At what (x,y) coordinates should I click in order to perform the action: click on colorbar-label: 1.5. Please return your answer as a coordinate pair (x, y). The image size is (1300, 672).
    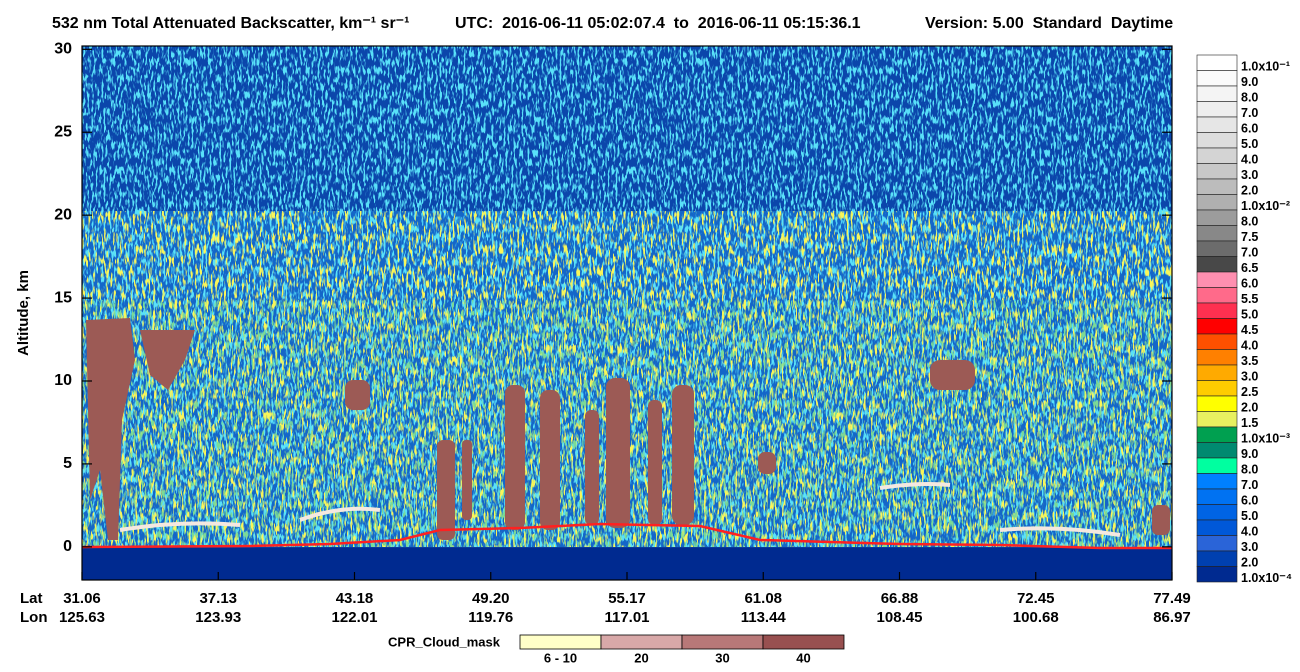
    Looking at the image, I should click on (1249, 423).